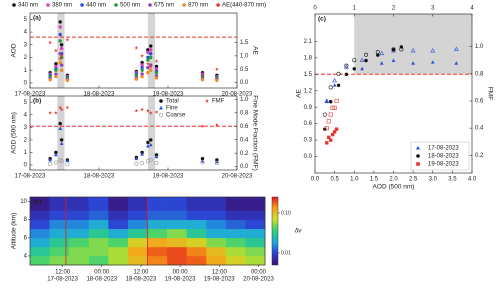 This screenshot has height=292, width=500. I want to click on y2-tick-label: 1.0, so click(244, 100).